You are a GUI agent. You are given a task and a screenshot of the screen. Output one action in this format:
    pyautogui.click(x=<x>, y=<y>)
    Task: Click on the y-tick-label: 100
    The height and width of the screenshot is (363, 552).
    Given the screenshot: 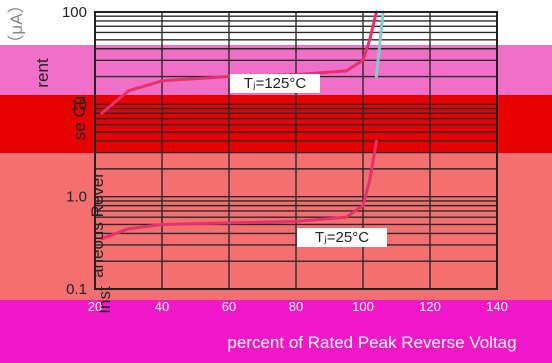 What is the action you would take?
    pyautogui.click(x=74, y=12)
    